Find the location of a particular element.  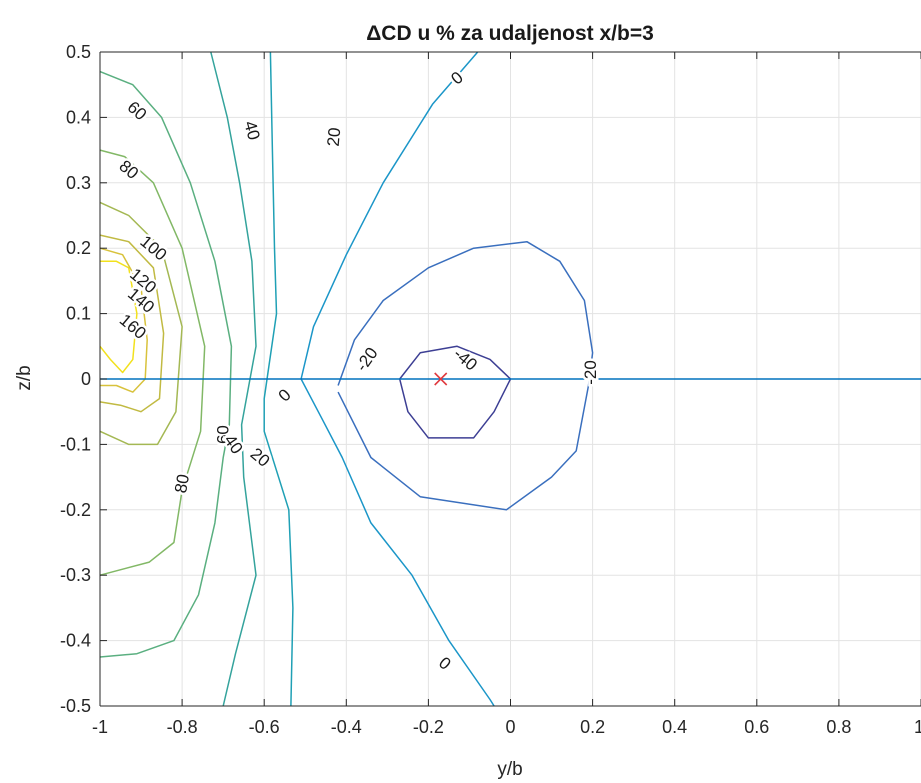

y-tick-label-0: -0.5 is located at coordinates (75, 706).